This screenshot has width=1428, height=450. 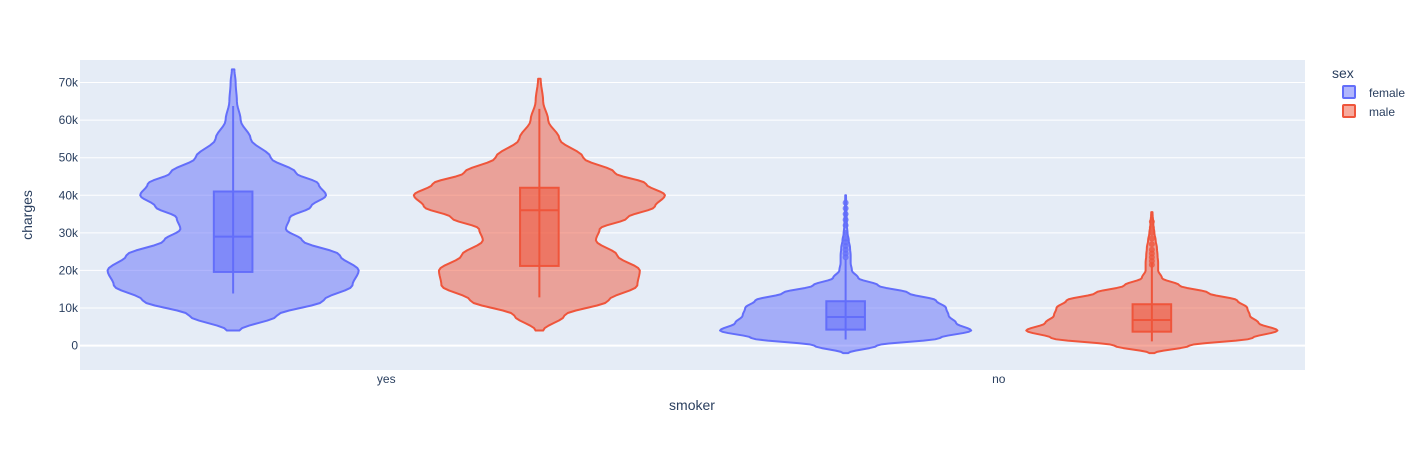 I want to click on x-axis-title: smoker, so click(x=692, y=405).